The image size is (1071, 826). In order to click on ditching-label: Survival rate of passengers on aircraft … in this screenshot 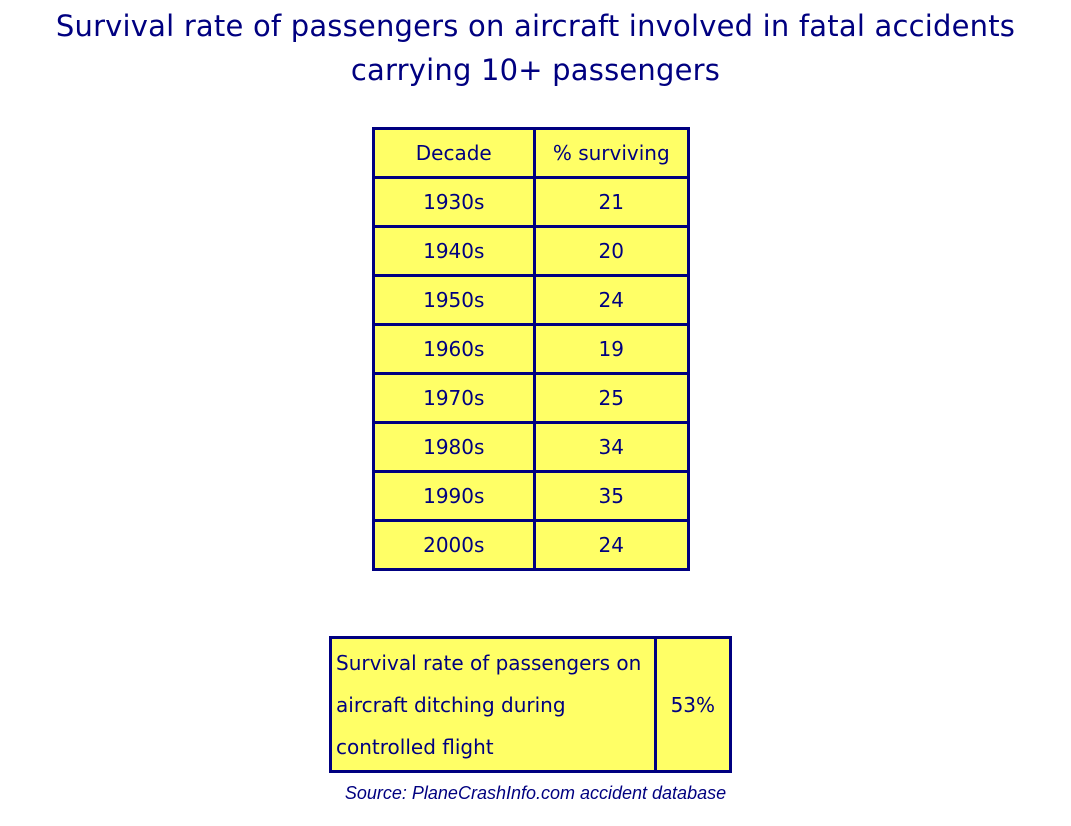, I will do `click(493, 704)`.